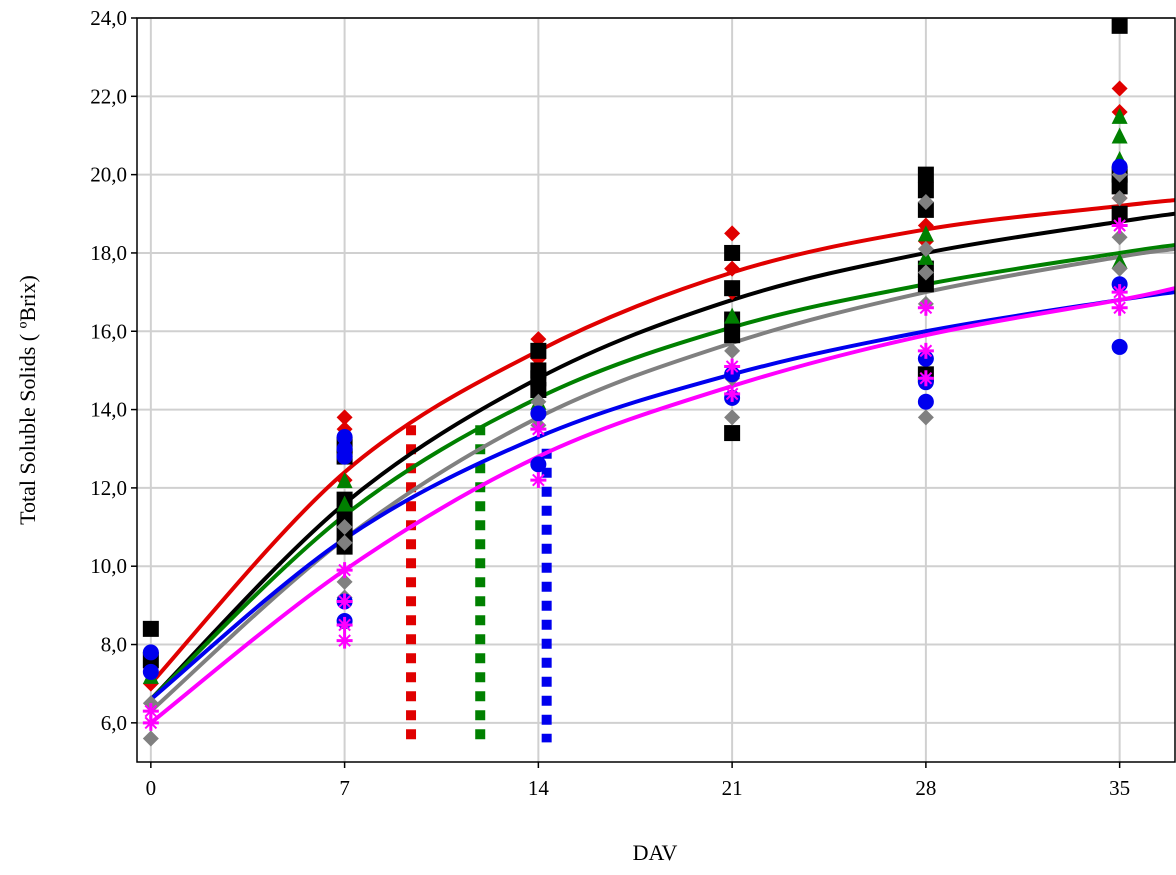 The width and height of the screenshot is (1176, 875). What do you see at coordinates (114, 723) in the screenshot?
I see `y-tick-label: 6,0` at bounding box center [114, 723].